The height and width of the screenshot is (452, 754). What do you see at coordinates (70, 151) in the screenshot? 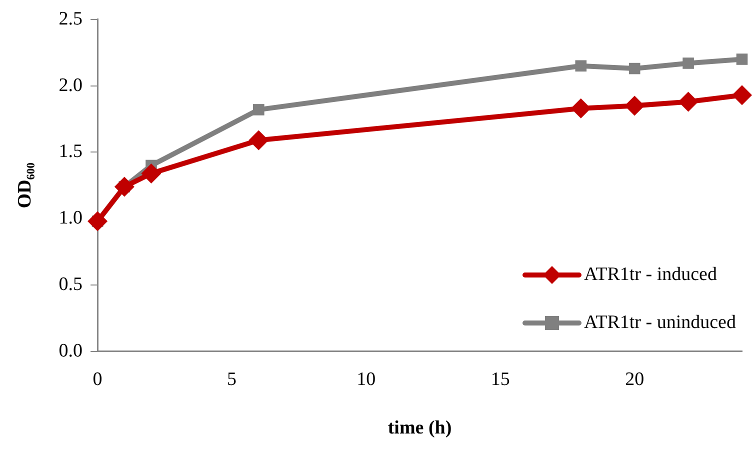
I see `y-tick-label: 1.5` at bounding box center [70, 151].